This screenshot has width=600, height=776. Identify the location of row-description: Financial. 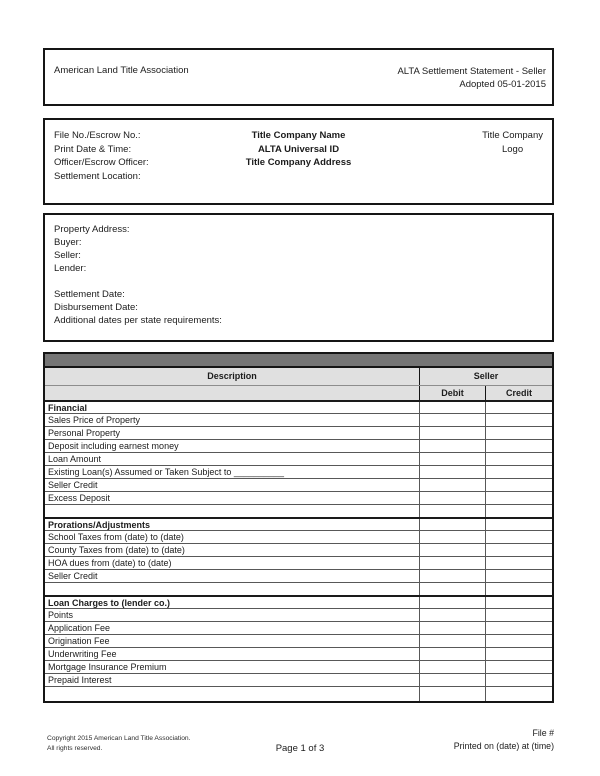
(232, 407).